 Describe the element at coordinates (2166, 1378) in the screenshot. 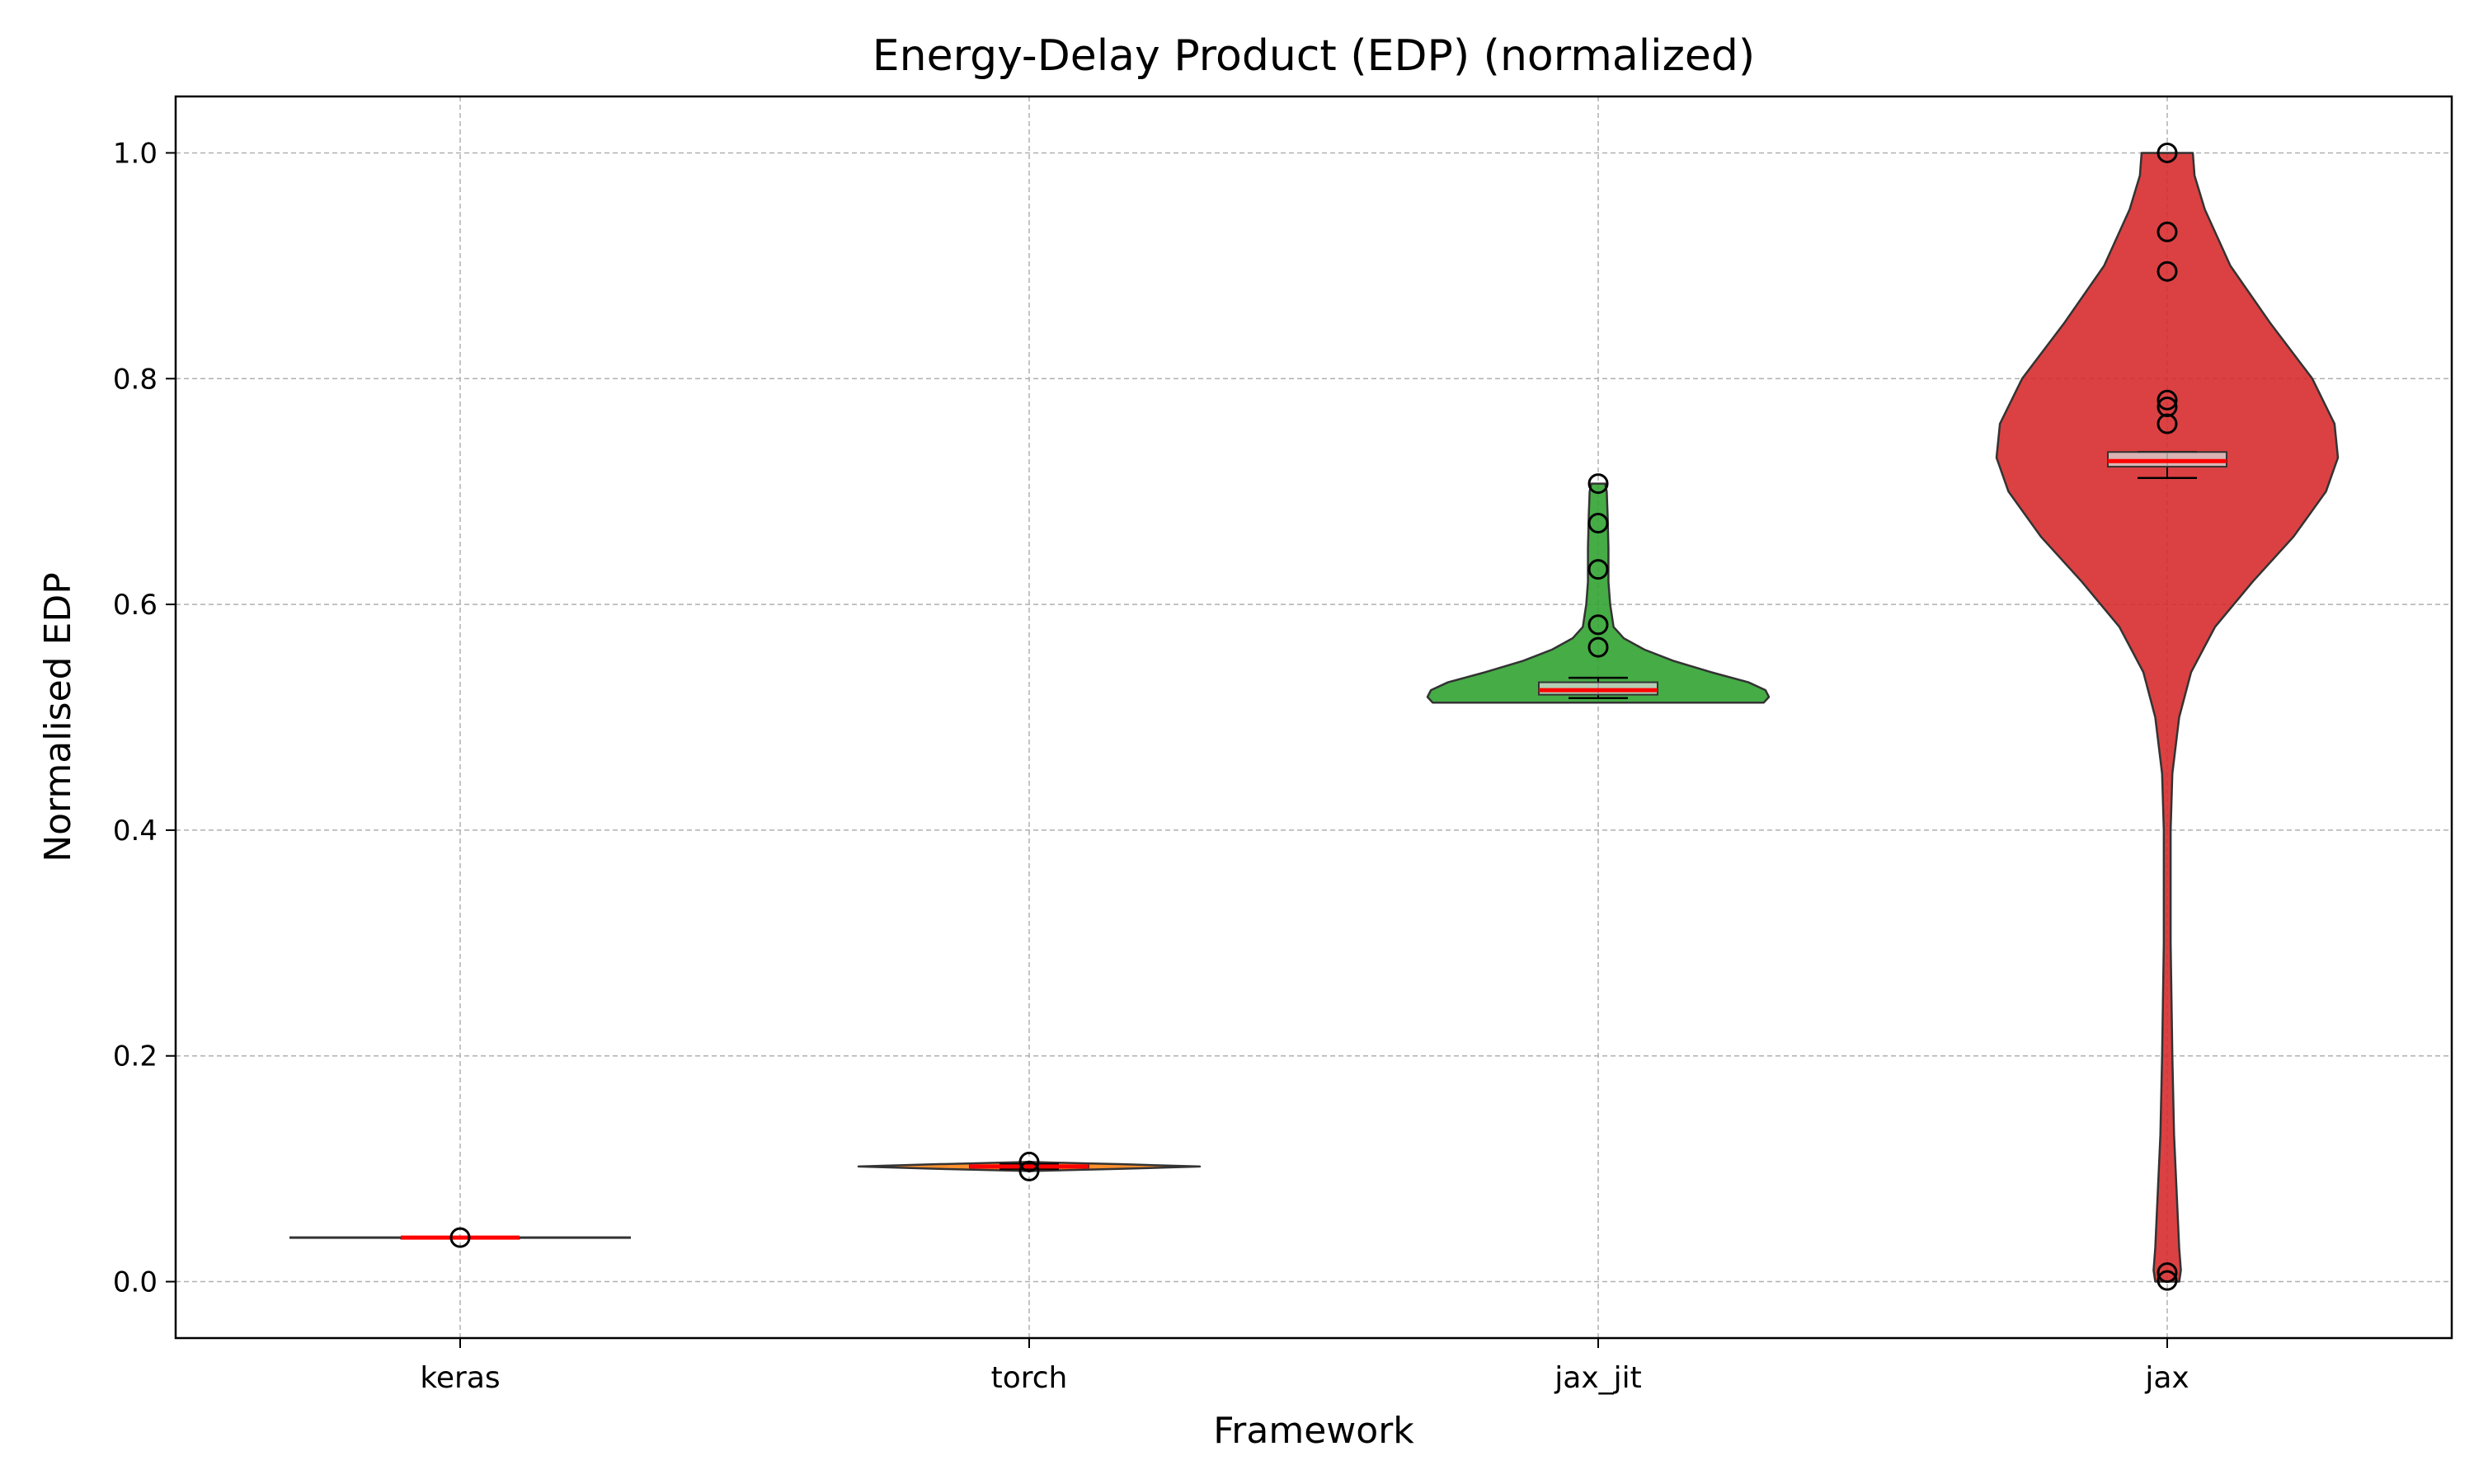

I see `x-tick-label: jax` at that location.